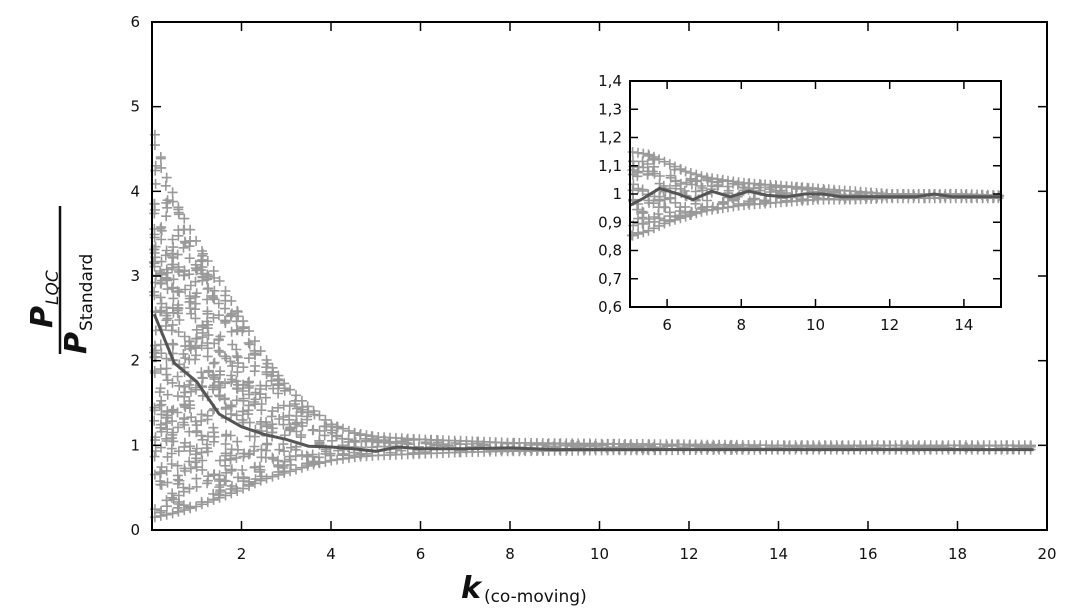 The image size is (1066, 612). What do you see at coordinates (815, 196) in the screenshot?
I see `inset-line-series` at bounding box center [815, 196].